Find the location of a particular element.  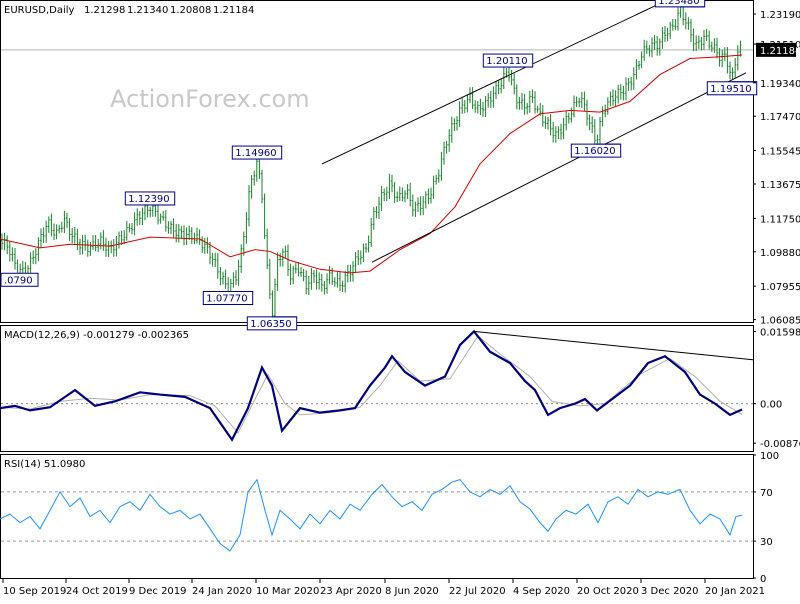

rsi-axis-label: 0 is located at coordinates (763, 579).